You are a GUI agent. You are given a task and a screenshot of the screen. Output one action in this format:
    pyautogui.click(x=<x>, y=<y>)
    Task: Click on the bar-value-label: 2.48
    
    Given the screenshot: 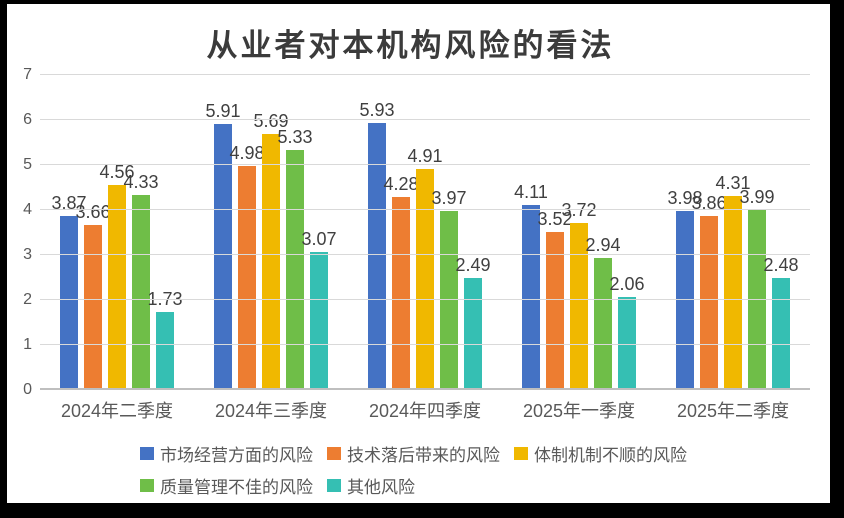 What is the action you would take?
    pyautogui.click(x=781, y=265)
    